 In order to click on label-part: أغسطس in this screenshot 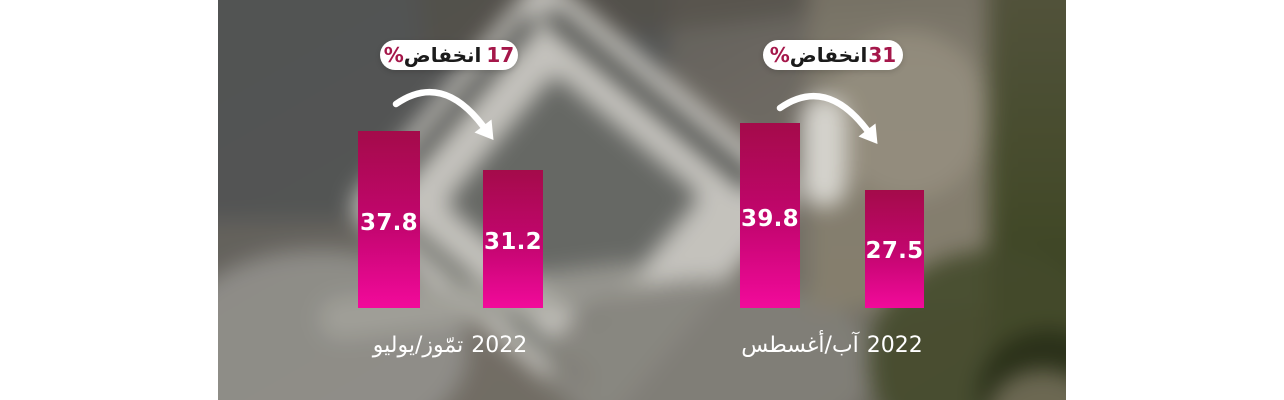, I will do `click(783, 345)`.